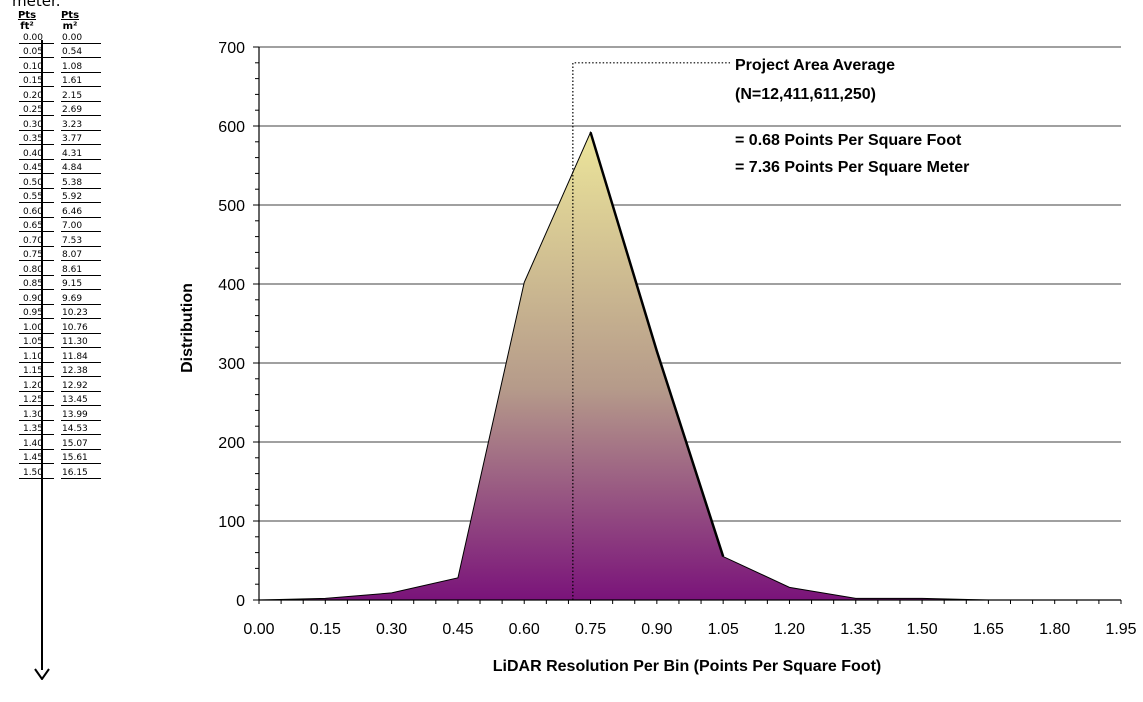  What do you see at coordinates (231, 522) in the screenshot?
I see `y-tick-label: 100` at bounding box center [231, 522].